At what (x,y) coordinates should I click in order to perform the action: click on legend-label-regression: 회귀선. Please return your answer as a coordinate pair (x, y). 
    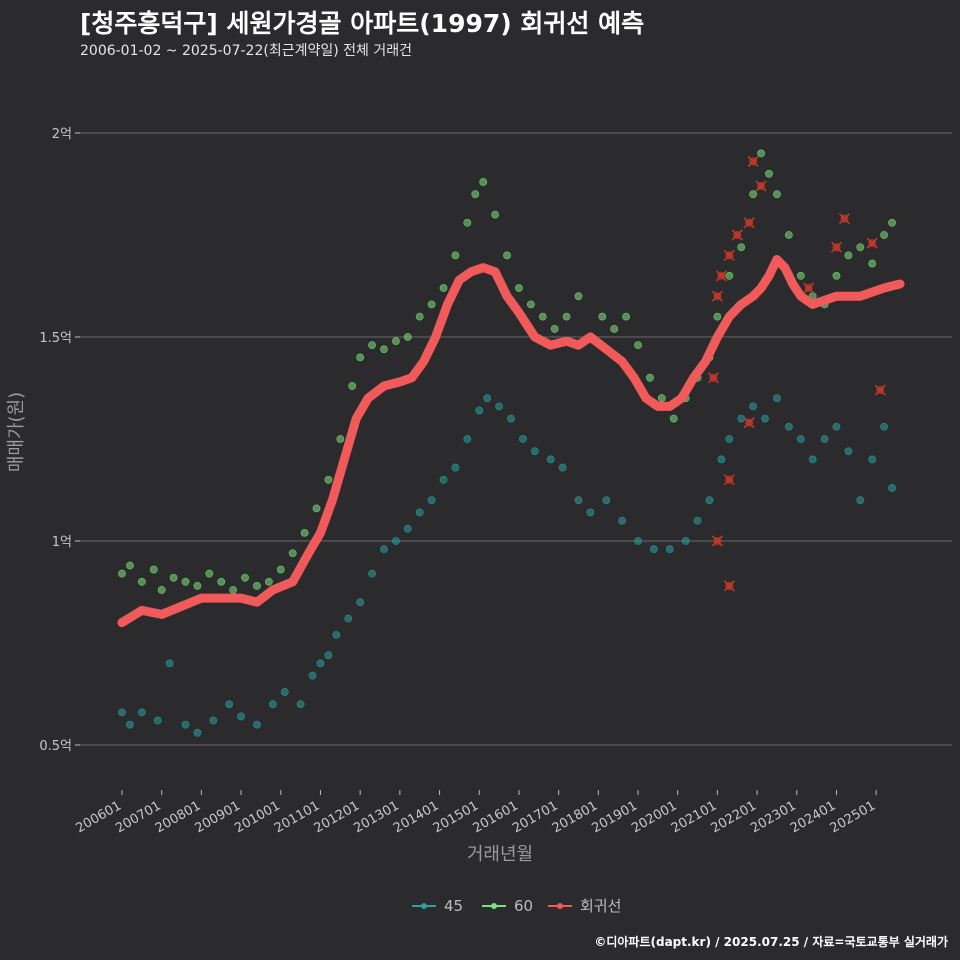
    Looking at the image, I should click on (600, 906).